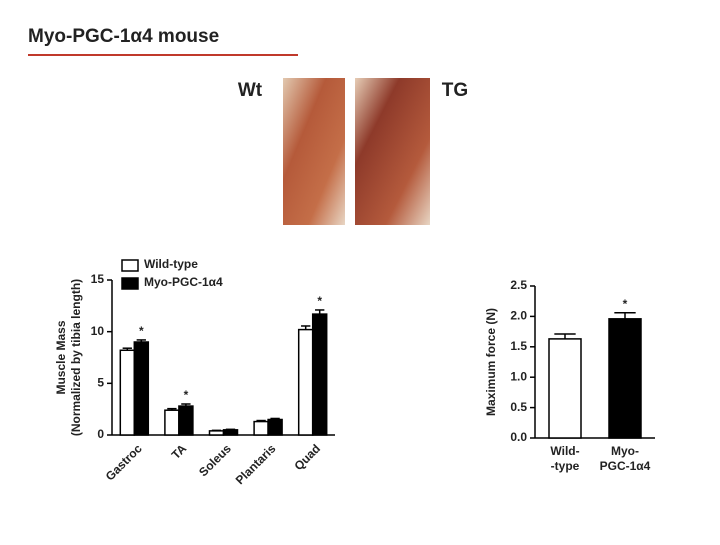  Describe the element at coordinates (183, 282) in the screenshot. I see `legend-label: Myo-PGC-1α4` at that location.